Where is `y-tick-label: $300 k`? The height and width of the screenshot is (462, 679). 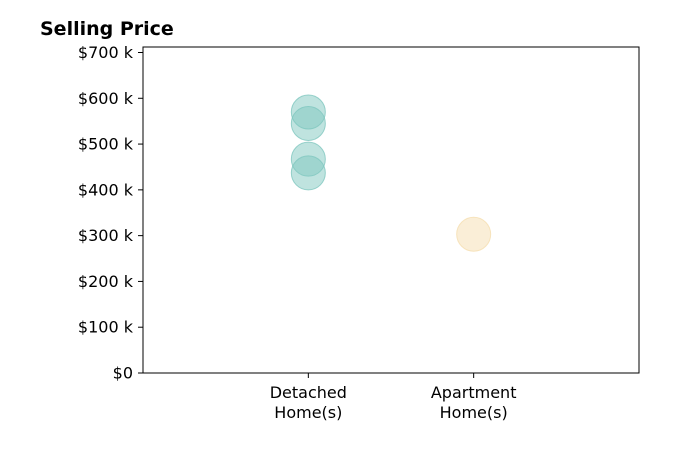
y-tick-label: $300 k is located at coordinates (106, 235).